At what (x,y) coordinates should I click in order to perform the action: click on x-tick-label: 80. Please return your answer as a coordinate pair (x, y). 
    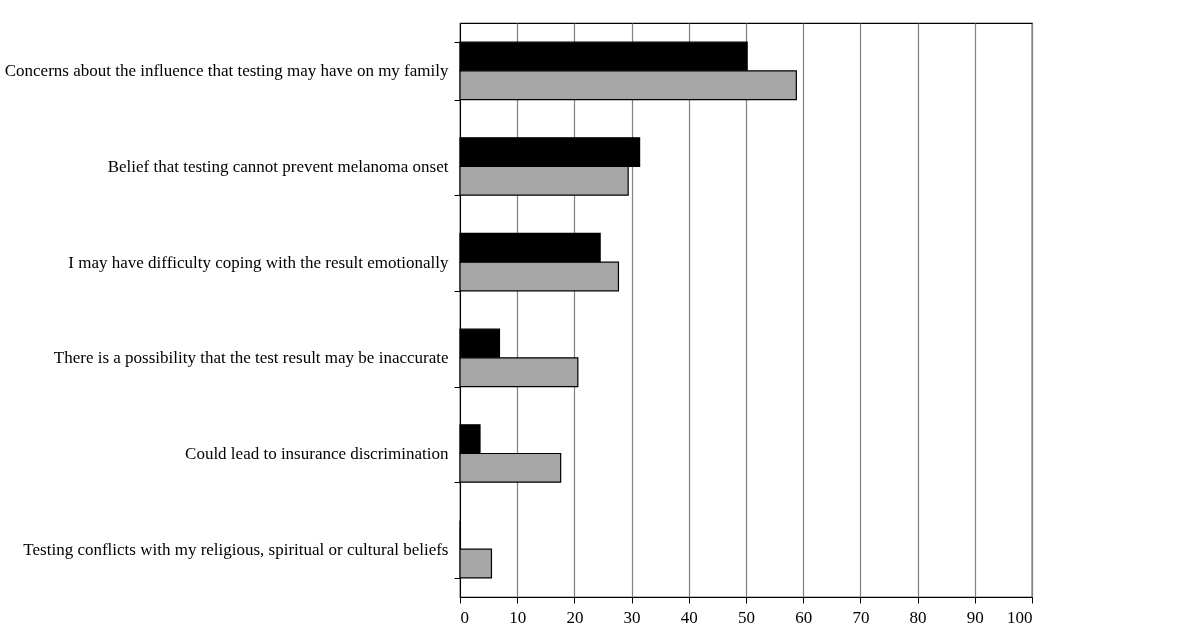
    Looking at the image, I should click on (918, 617).